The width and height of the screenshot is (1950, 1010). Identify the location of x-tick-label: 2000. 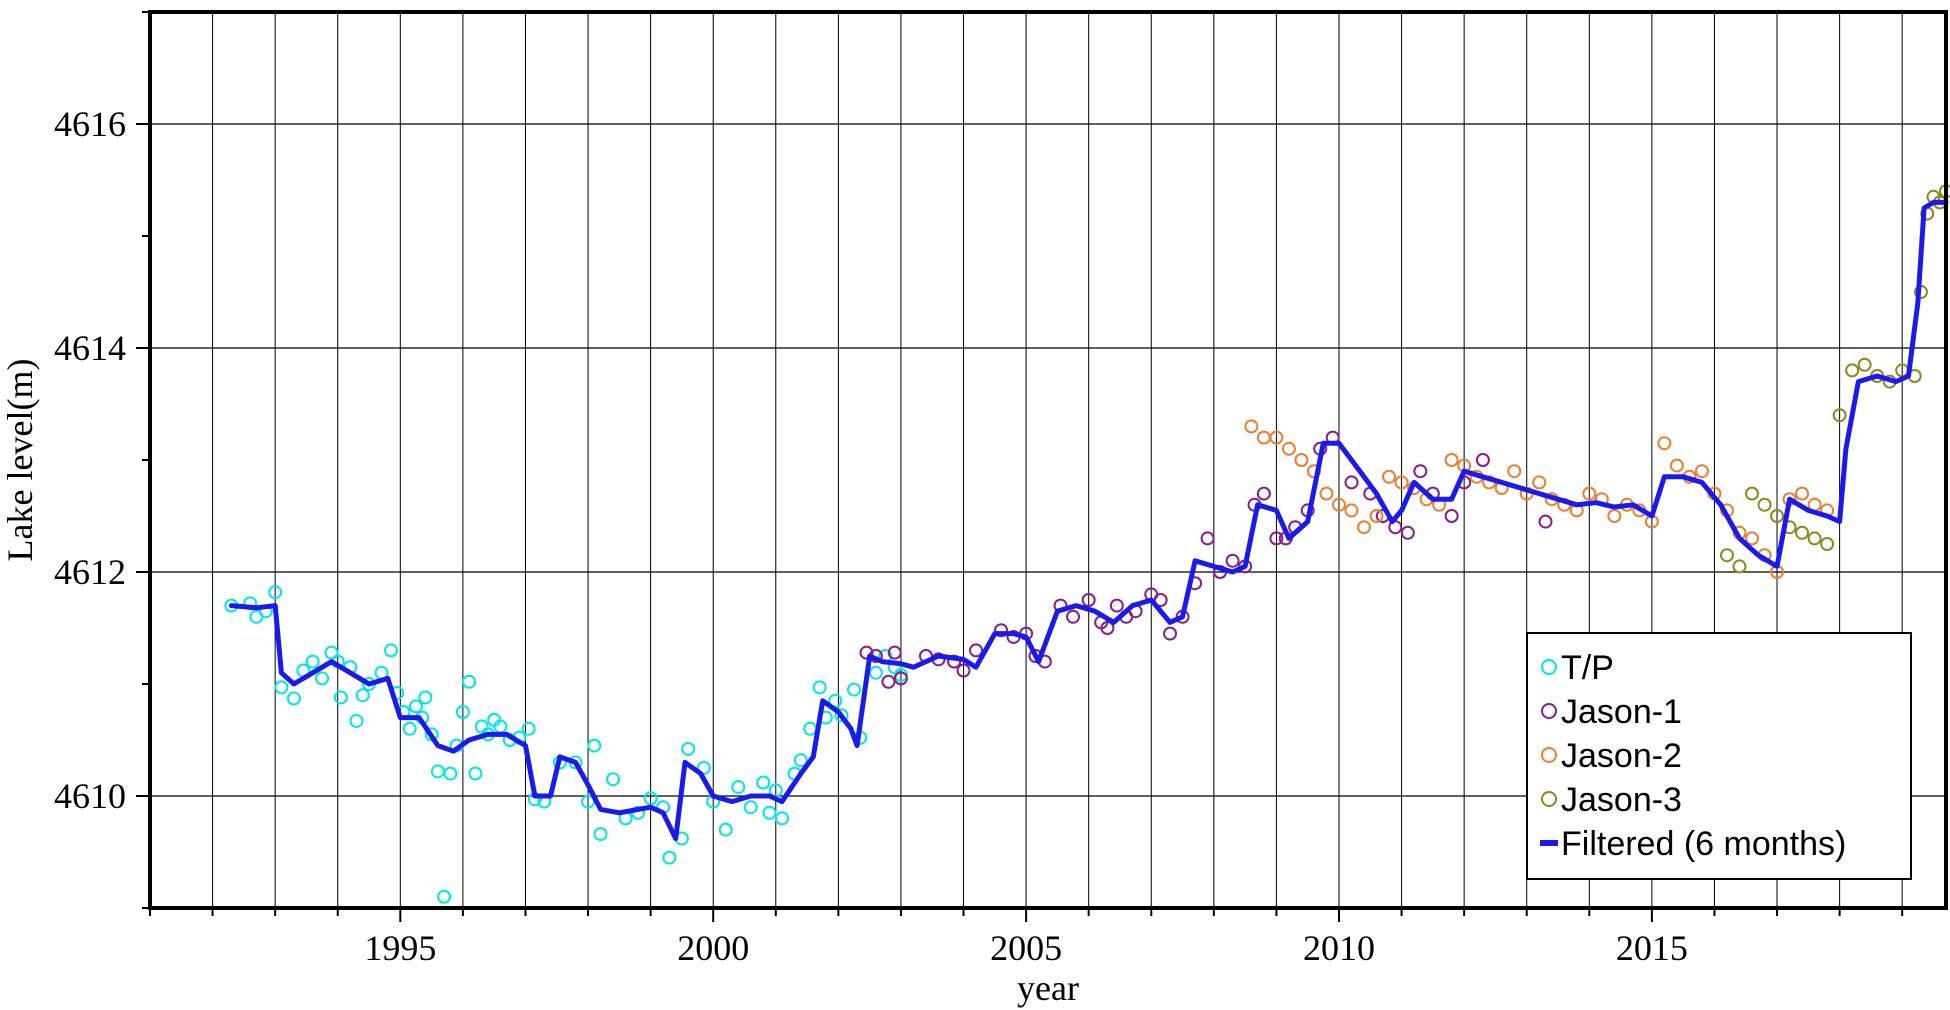
(713, 948).